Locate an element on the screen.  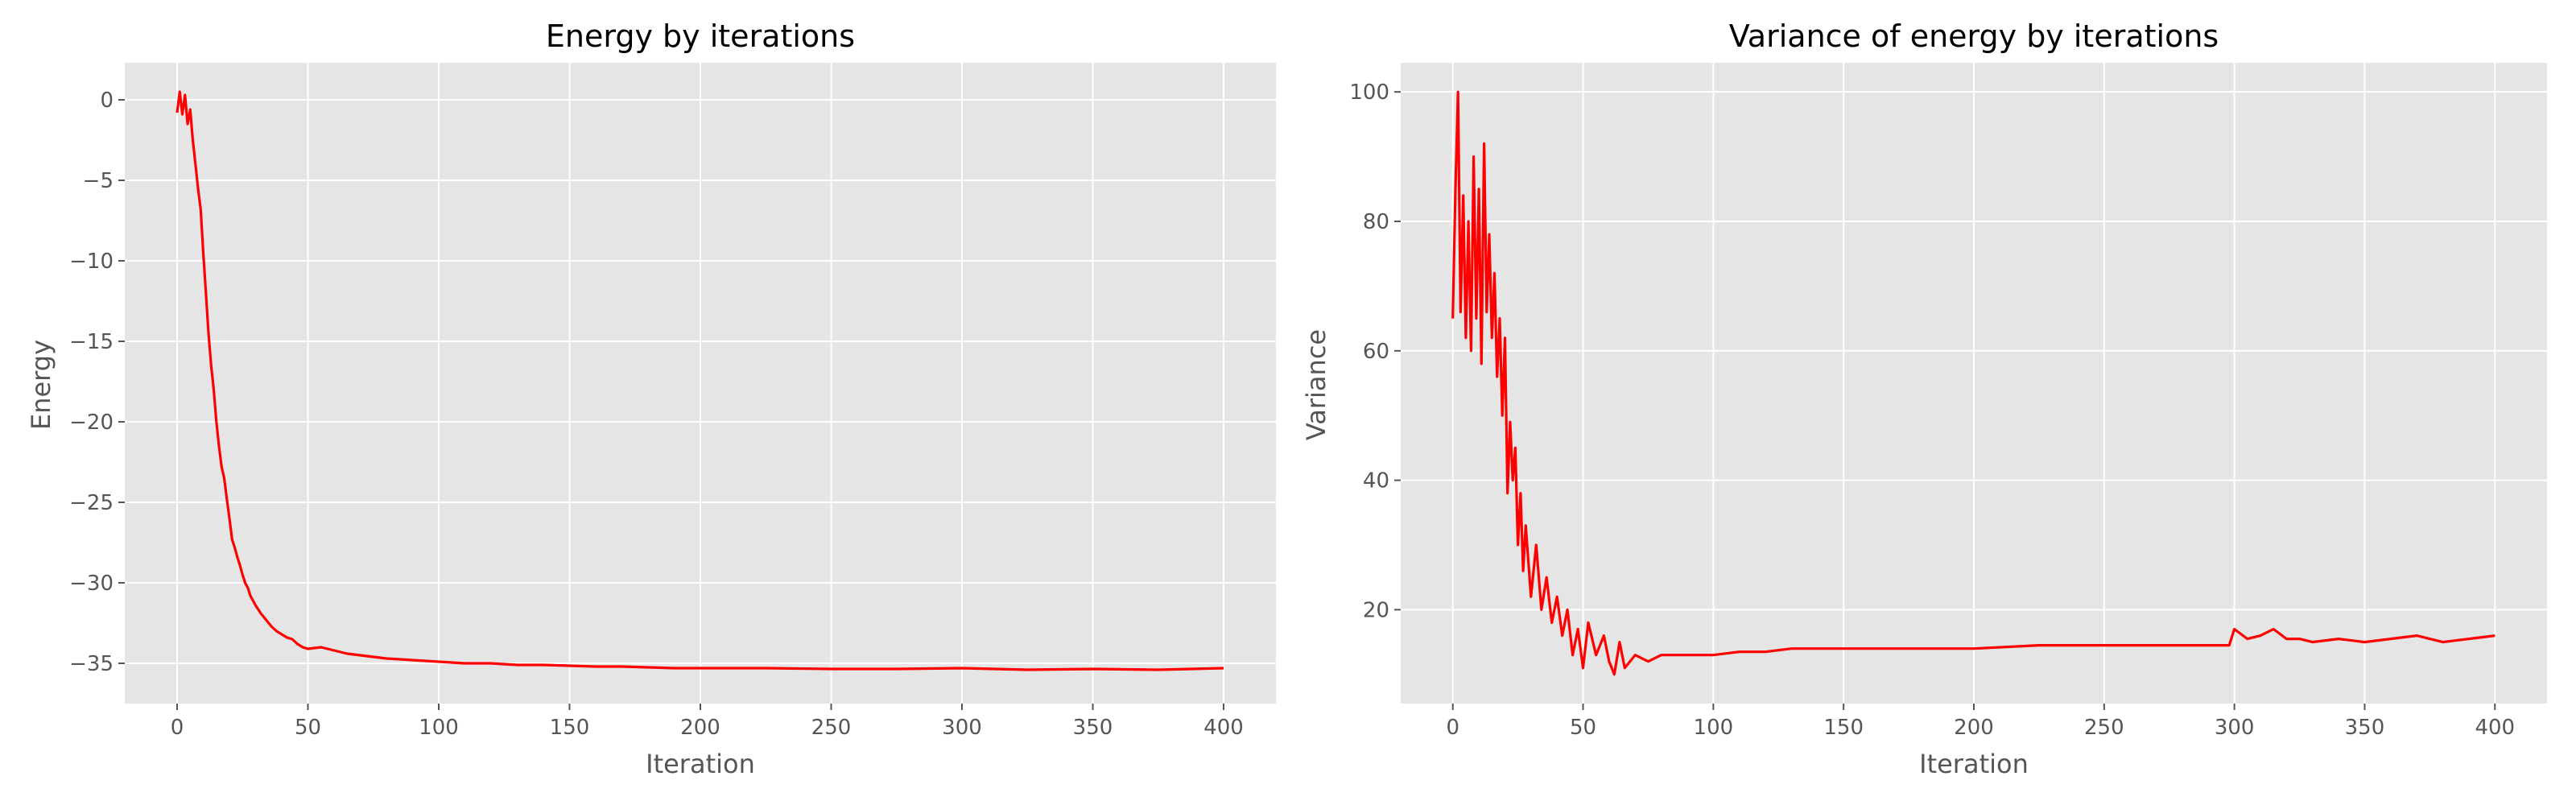
variance-chart-title: Variance of energy by iterations is located at coordinates (1974, 36).